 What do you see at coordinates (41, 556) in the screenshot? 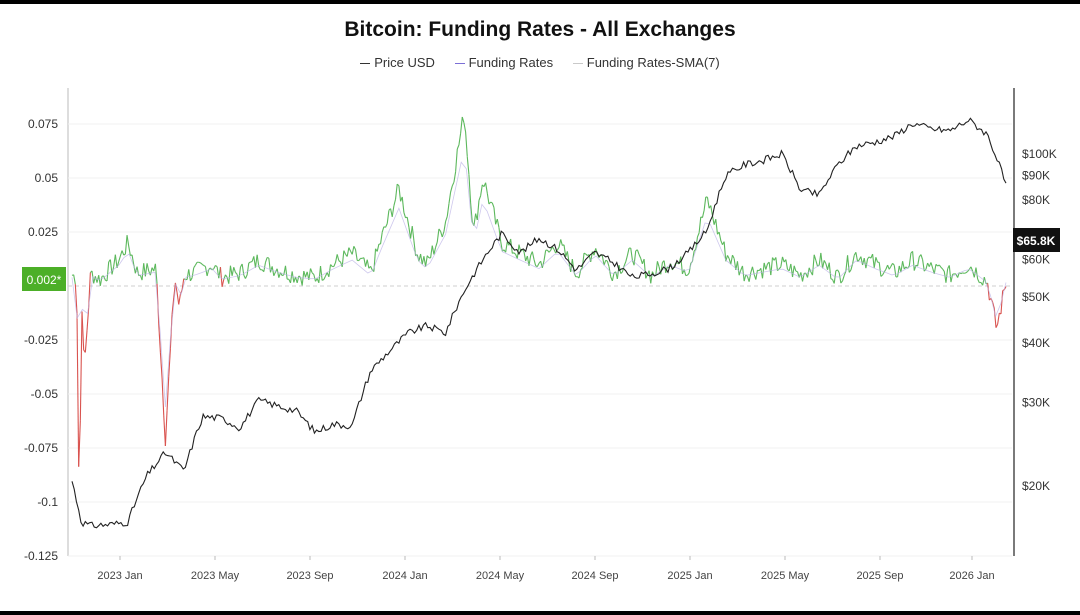
I see `y-left-tick-label: -0.125` at bounding box center [41, 556].